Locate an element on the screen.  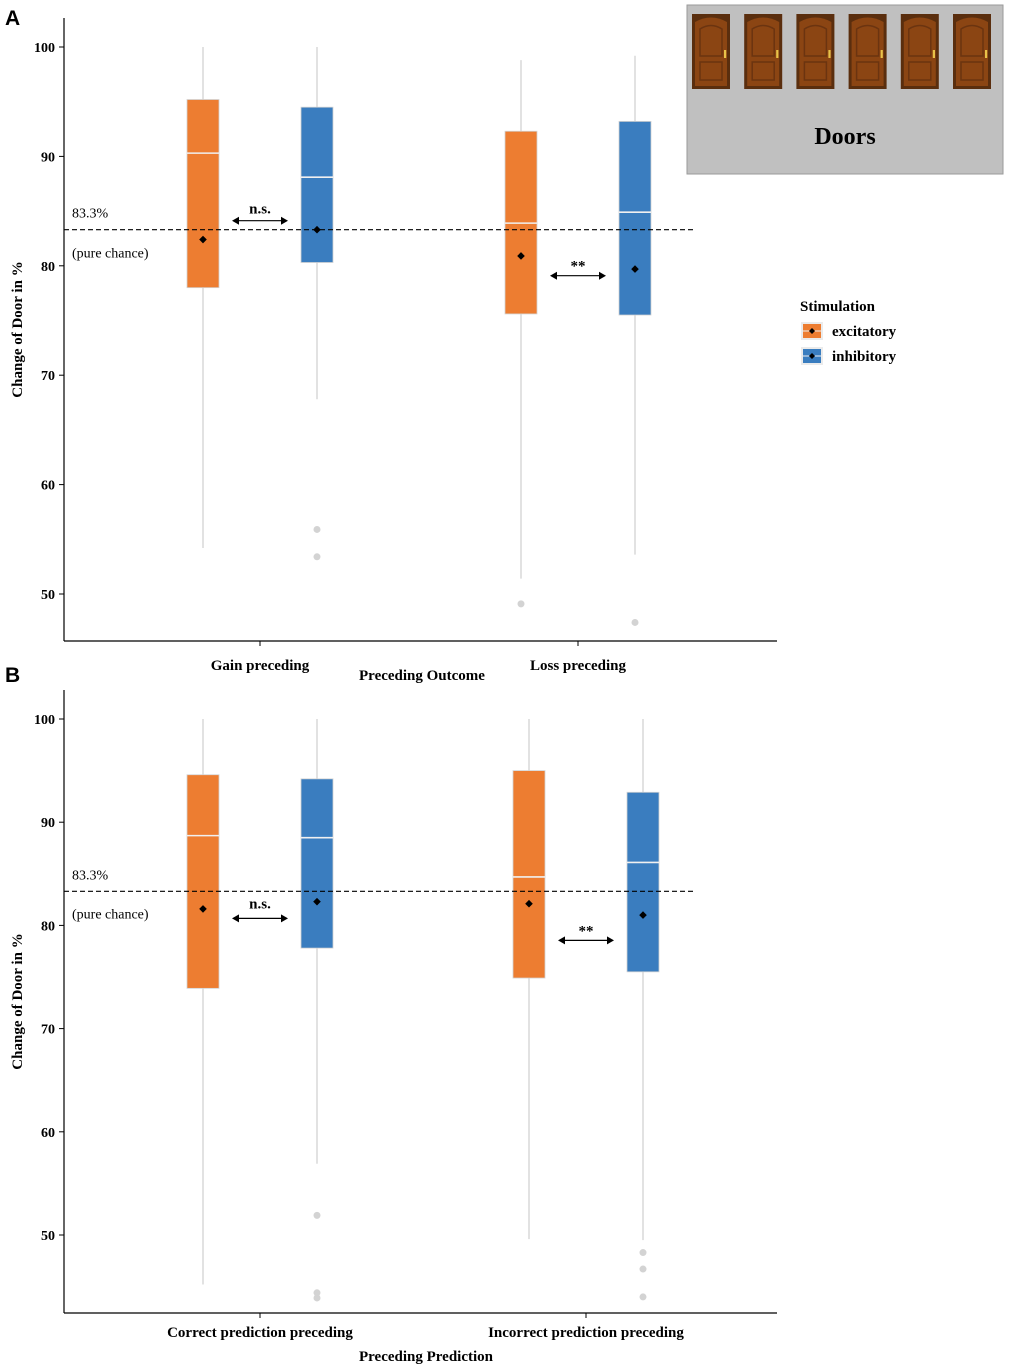
significance-bracket: ** is located at coordinates (578, 269).